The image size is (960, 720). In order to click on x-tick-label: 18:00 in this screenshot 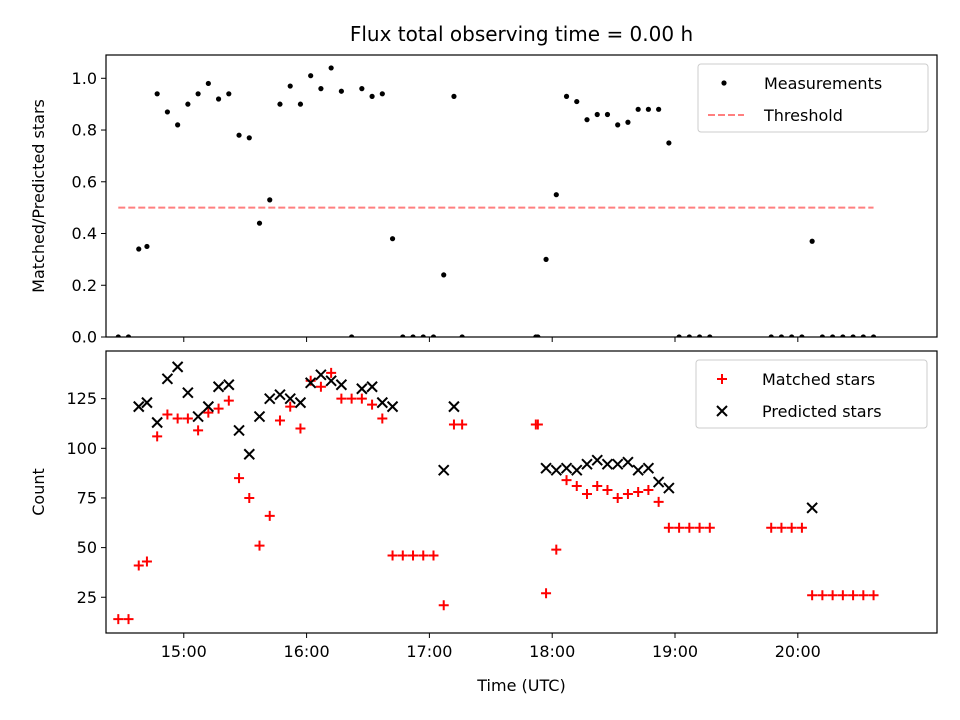, I will do `click(552, 651)`.